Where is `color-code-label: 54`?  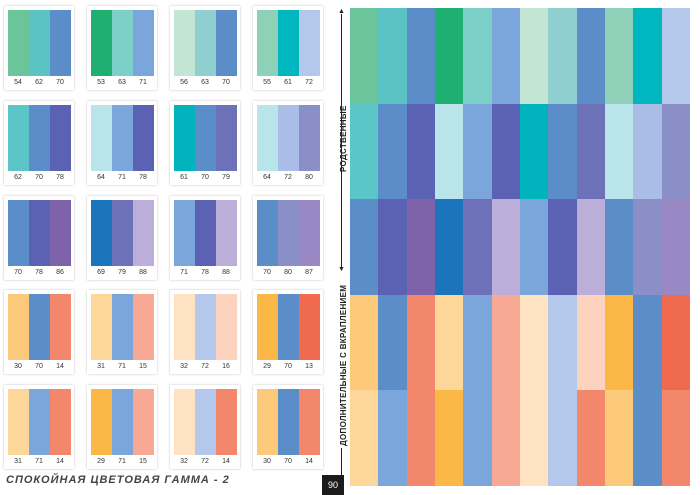 color-code-label: 54 is located at coordinates (18, 82).